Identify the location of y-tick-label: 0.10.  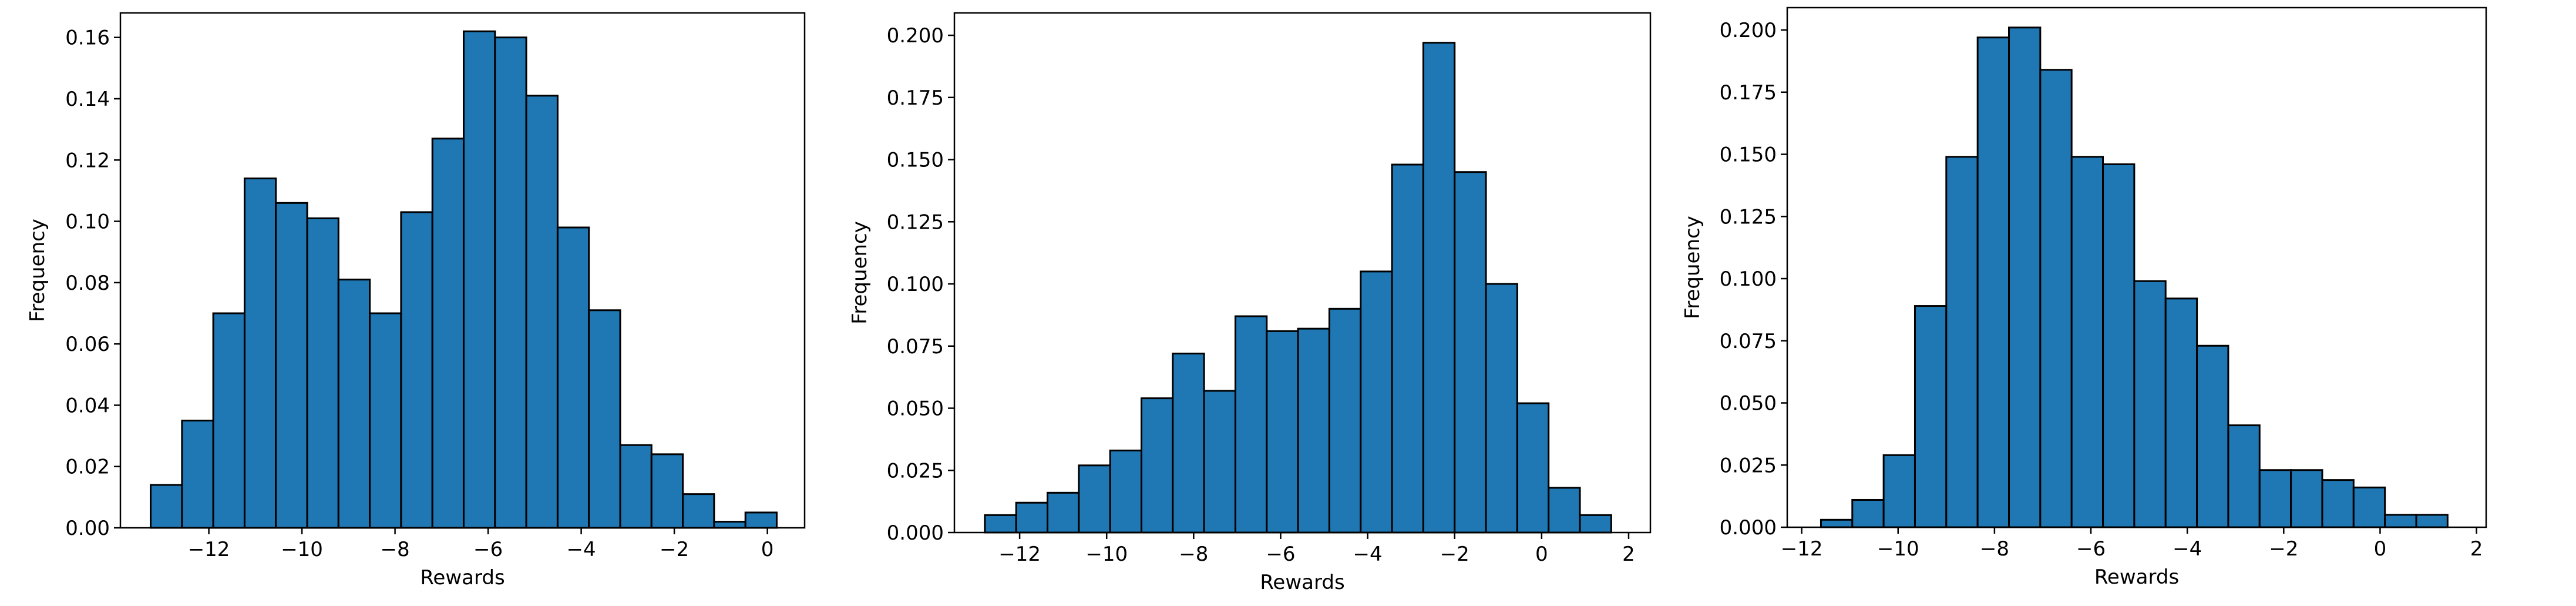
(87, 222).